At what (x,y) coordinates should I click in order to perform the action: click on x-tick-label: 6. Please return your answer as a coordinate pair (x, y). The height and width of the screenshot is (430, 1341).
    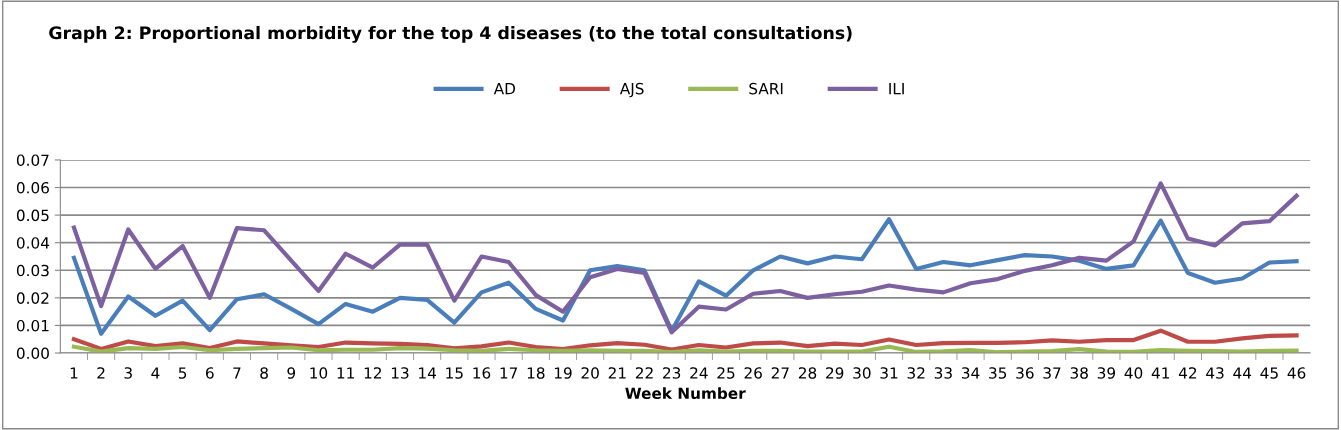
    Looking at the image, I should click on (209, 373).